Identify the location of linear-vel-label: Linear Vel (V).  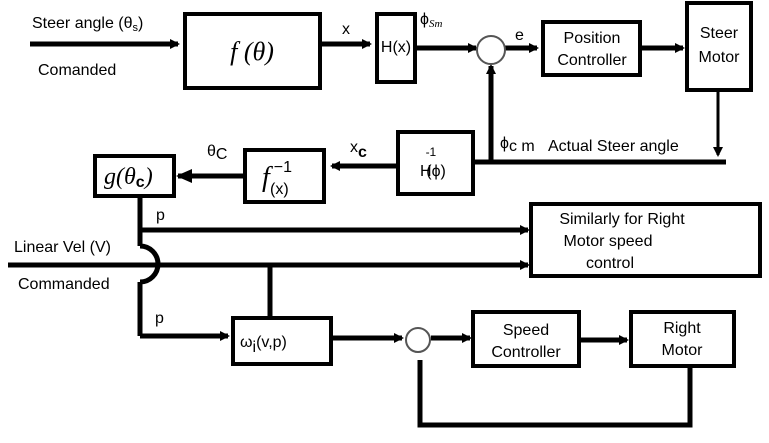
(62, 247).